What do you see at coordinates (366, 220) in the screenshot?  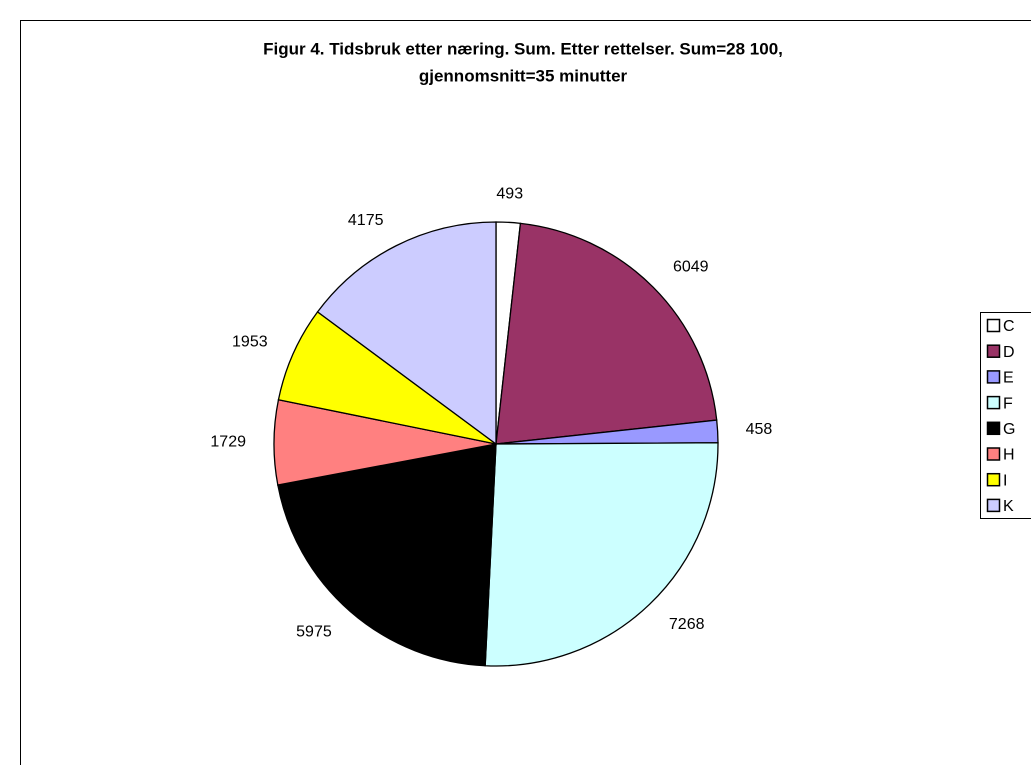 I see `data-label: 4175` at bounding box center [366, 220].